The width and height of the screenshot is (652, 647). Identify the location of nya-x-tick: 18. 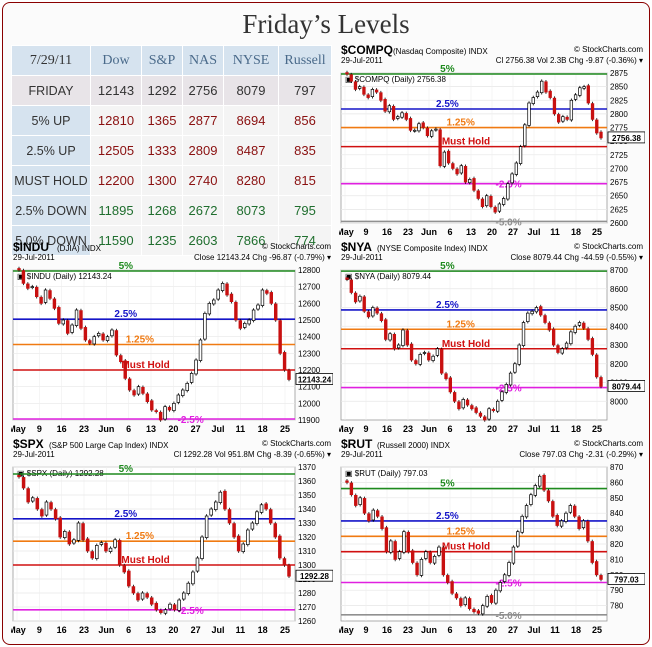
(576, 429).